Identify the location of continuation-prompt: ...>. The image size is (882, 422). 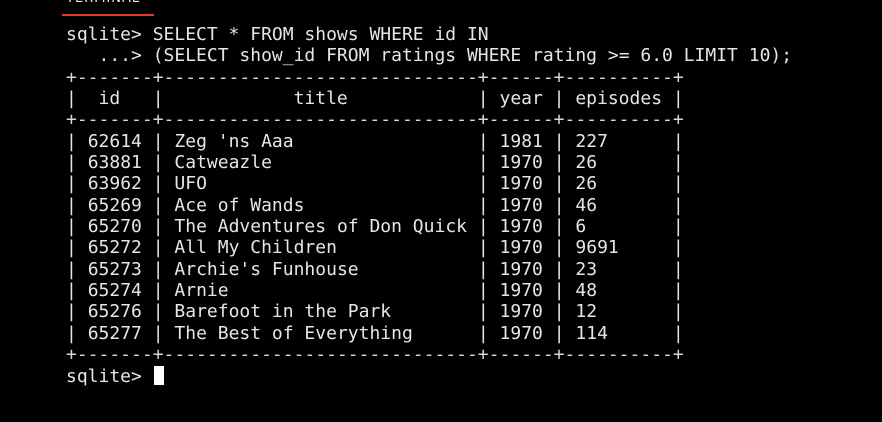
(109, 56).